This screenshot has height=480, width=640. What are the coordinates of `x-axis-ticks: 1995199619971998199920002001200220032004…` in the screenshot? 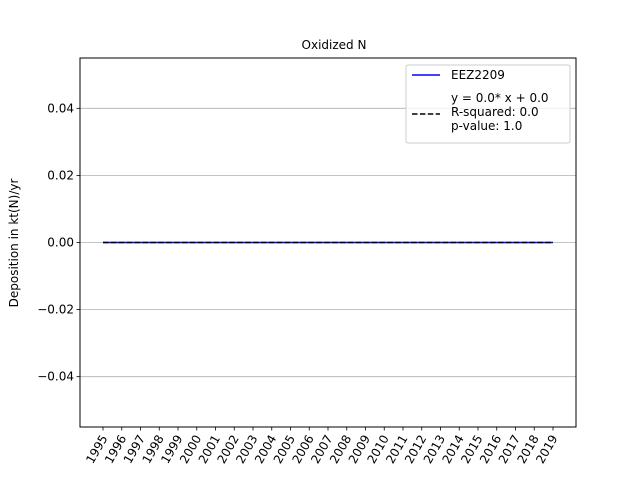 It's located at (322, 446).